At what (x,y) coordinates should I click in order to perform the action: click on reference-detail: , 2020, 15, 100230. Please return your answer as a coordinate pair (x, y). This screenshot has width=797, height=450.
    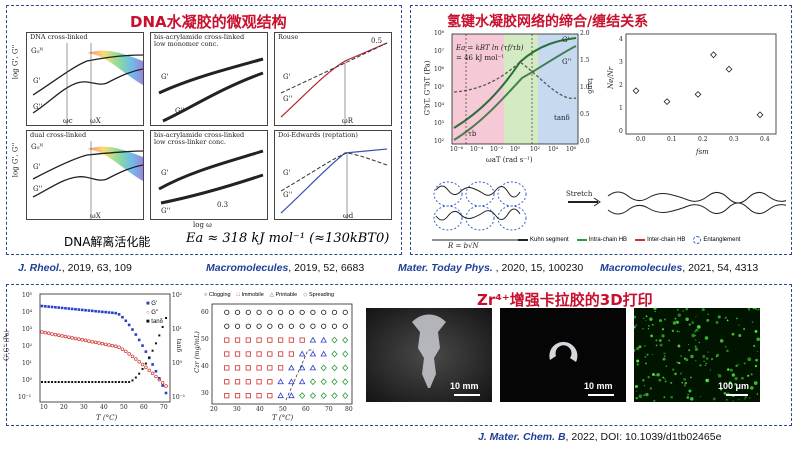
    Looking at the image, I should click on (538, 268).